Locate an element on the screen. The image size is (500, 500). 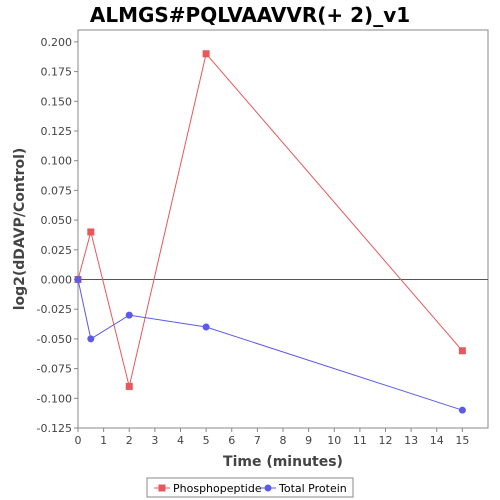
x-tick-label: 8 is located at coordinates (283, 440).